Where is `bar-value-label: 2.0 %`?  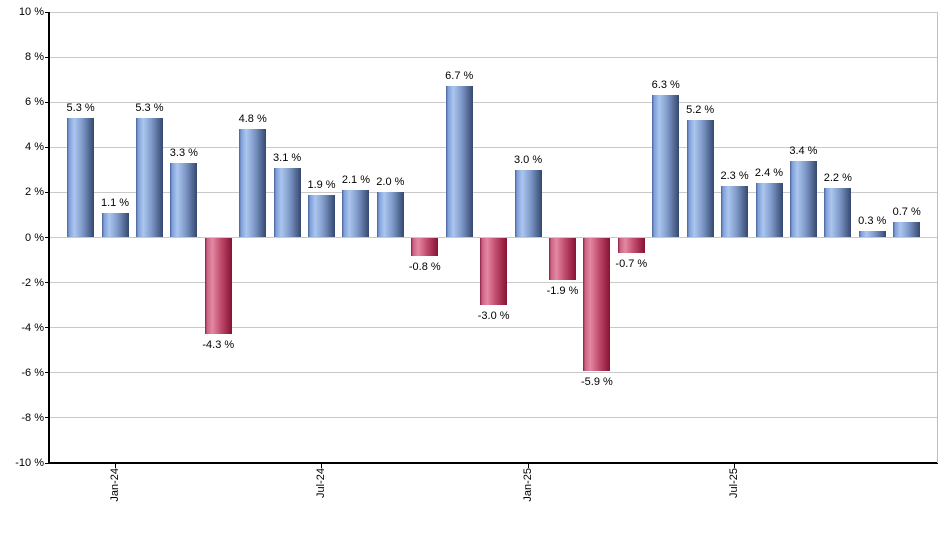
bar-value-label: 2.0 % is located at coordinates (390, 182).